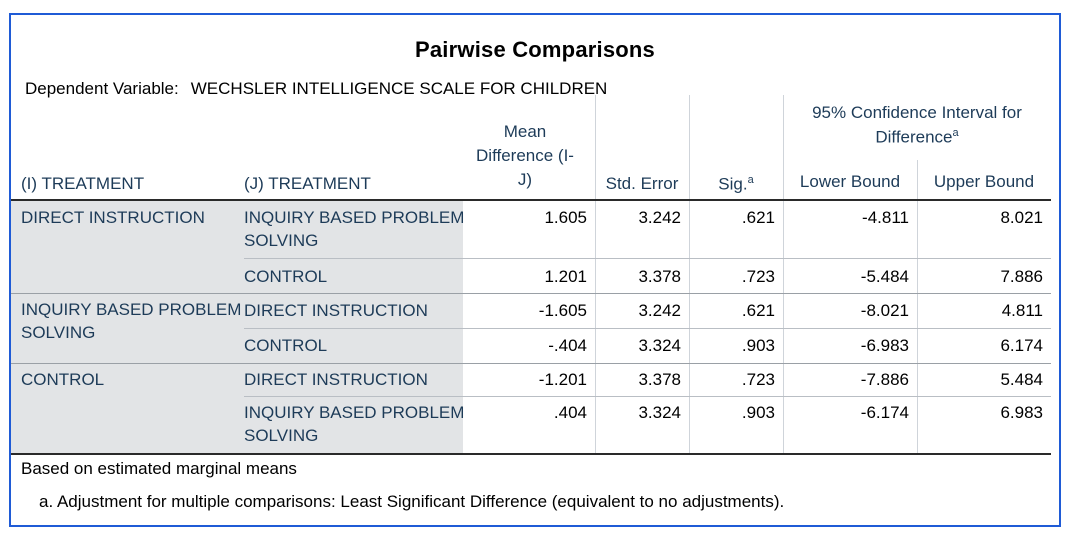  What do you see at coordinates (102, 88) in the screenshot?
I see `dependent-variable-label: Dependent Variable:` at bounding box center [102, 88].